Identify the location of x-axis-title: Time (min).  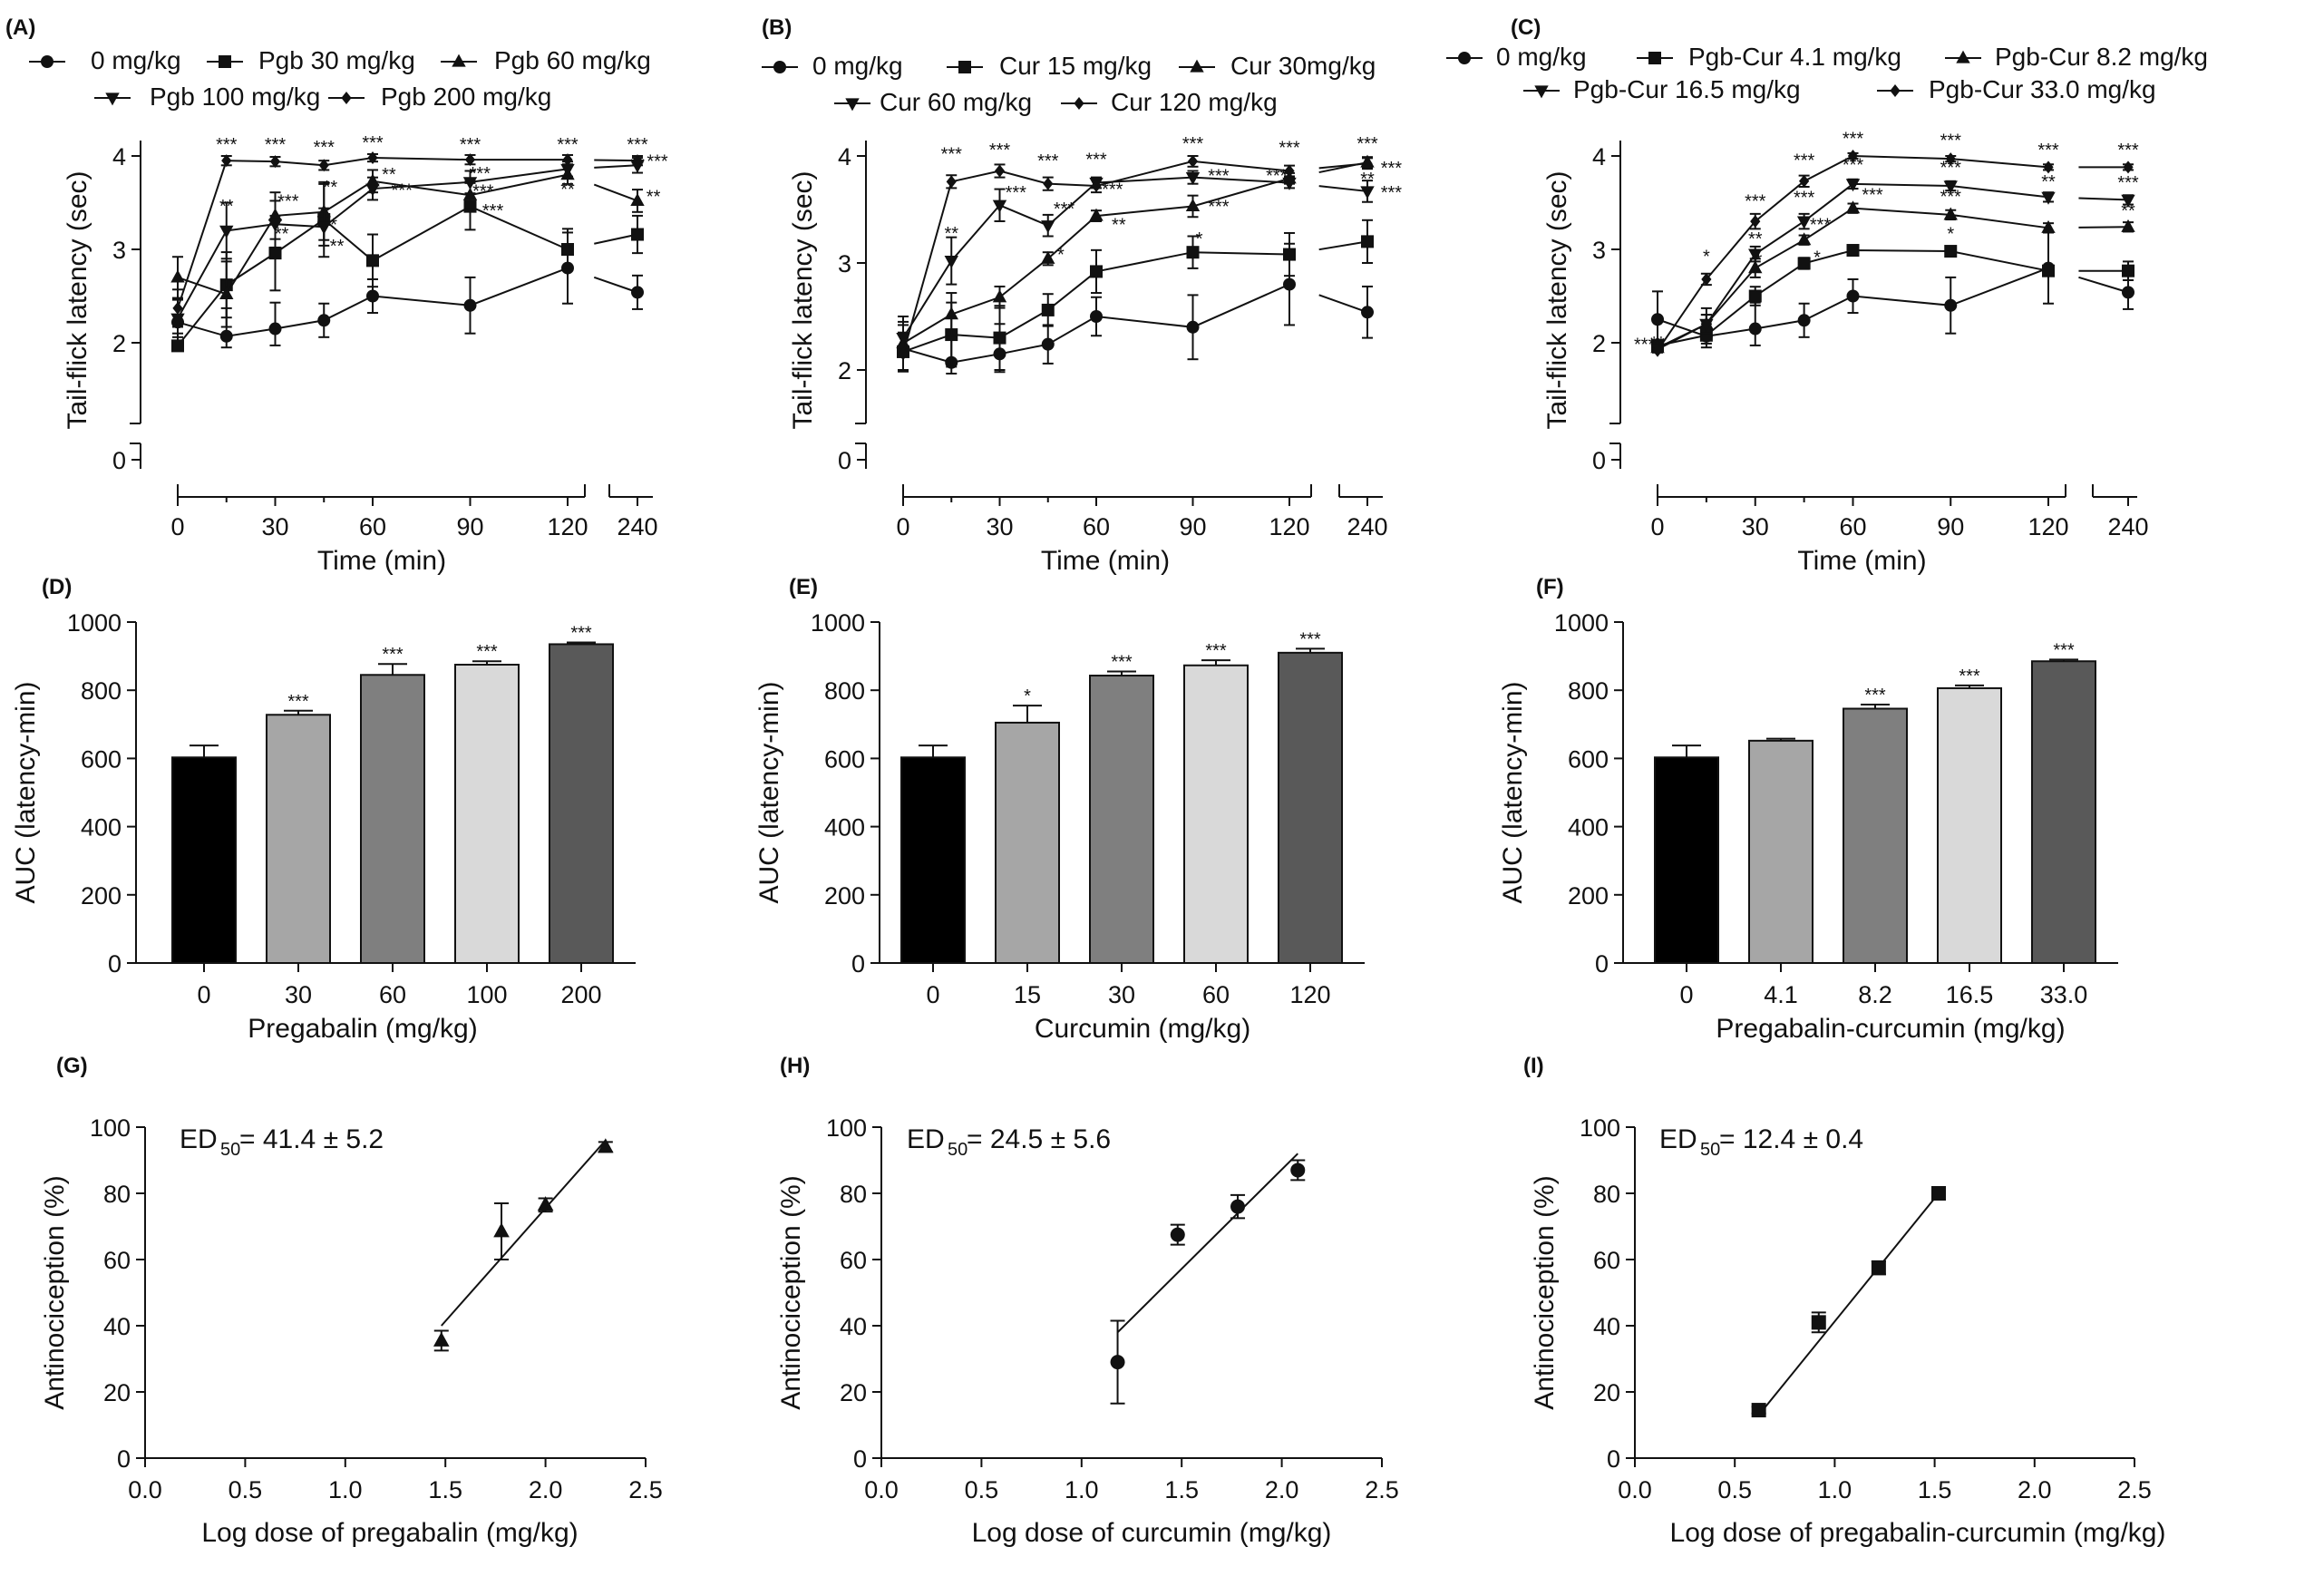
(382, 561).